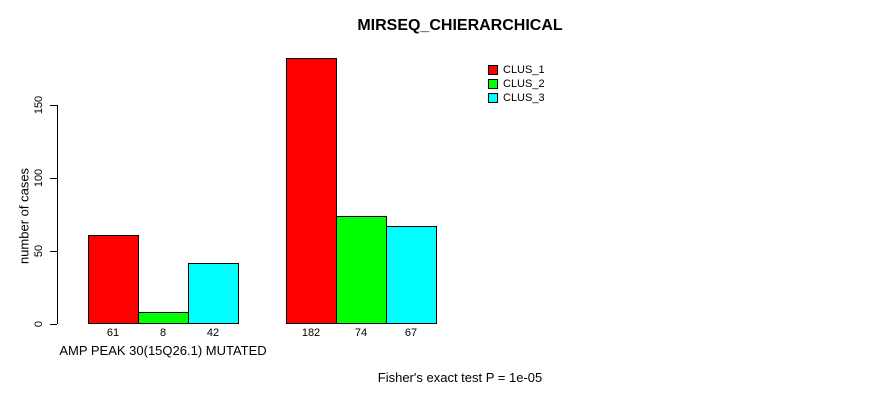  What do you see at coordinates (163, 318) in the screenshot?
I see `bar-clus_2-group1` at bounding box center [163, 318].